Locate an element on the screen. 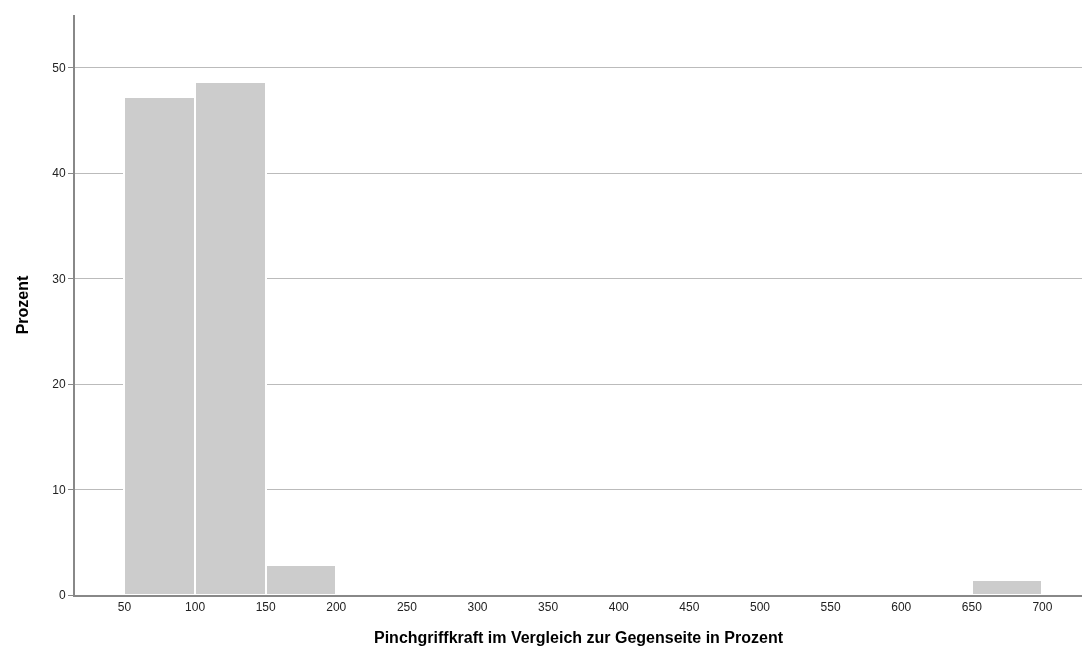  x-tick-label: 300 is located at coordinates (477, 607).